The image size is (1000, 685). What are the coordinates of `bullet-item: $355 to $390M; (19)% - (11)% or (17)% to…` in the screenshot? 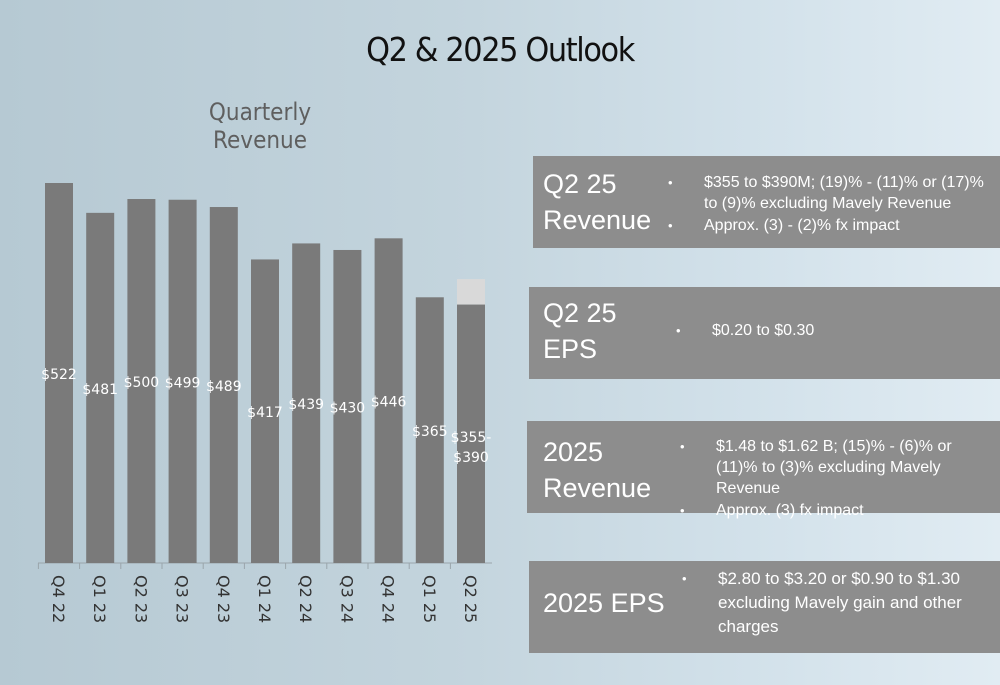 It's located at (831, 193).